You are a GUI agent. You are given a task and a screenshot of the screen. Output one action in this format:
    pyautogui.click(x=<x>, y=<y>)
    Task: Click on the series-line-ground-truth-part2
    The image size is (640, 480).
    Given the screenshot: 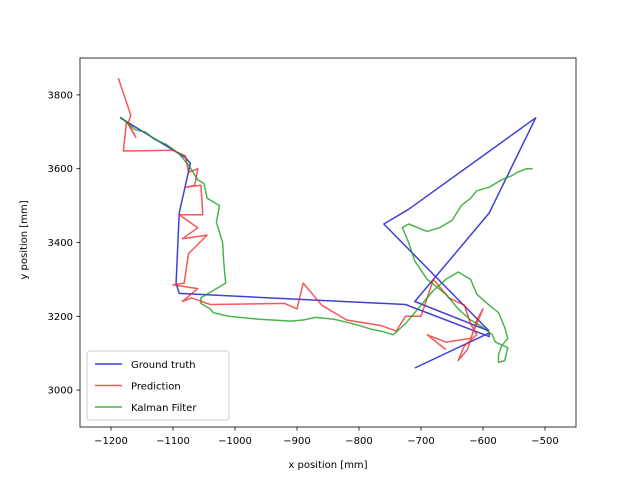 What is the action you would take?
    pyautogui.click(x=460, y=224)
    